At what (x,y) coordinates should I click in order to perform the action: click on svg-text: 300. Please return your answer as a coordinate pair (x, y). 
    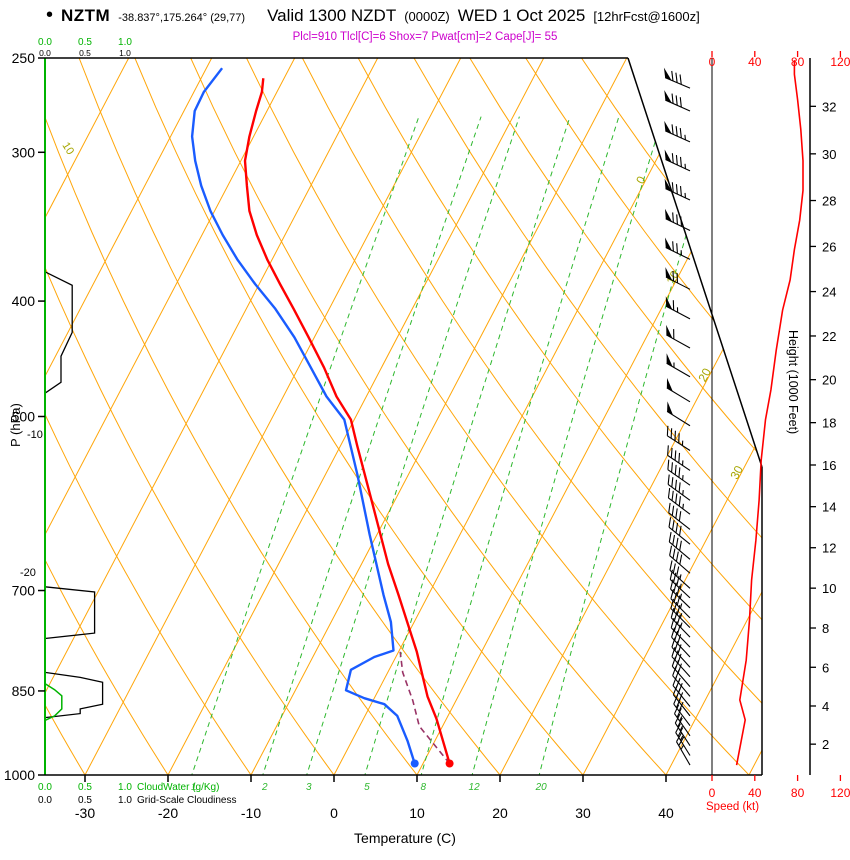
    Looking at the image, I should click on (24, 152).